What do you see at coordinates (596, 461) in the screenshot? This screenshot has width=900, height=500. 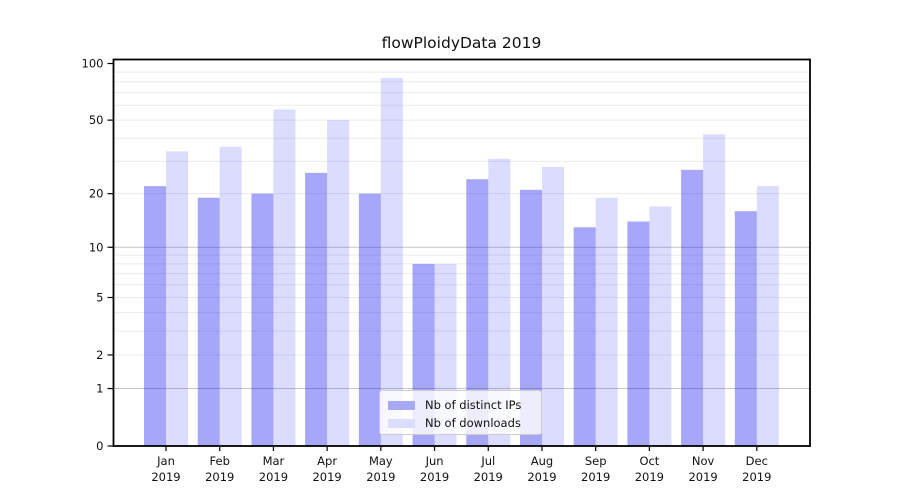 I see `x-tick-label-month: Sep` at bounding box center [596, 461].